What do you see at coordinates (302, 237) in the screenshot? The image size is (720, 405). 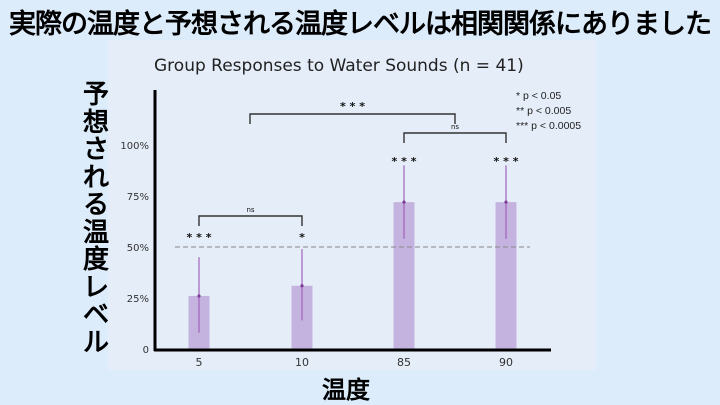 I see `significance-stars: *` at bounding box center [302, 237].